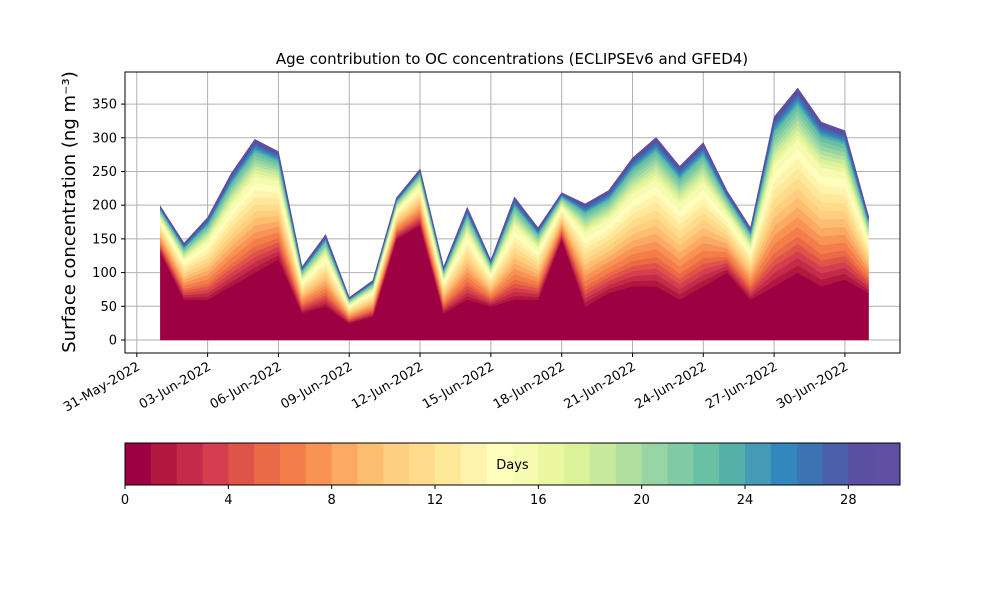 The width and height of the screenshot is (1000, 600). What do you see at coordinates (104, 206) in the screenshot?
I see `y-tick-label: 200` at bounding box center [104, 206].